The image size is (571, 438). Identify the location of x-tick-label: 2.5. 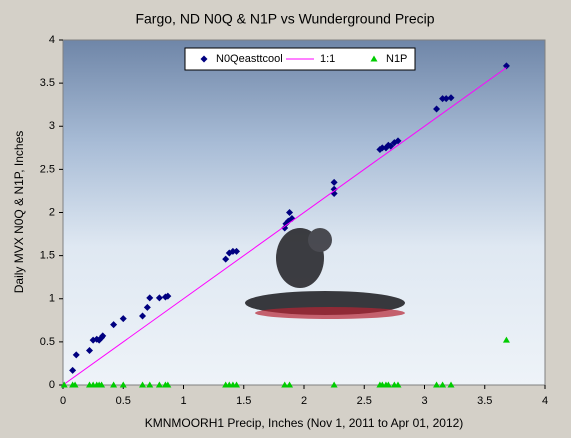
(364, 401).